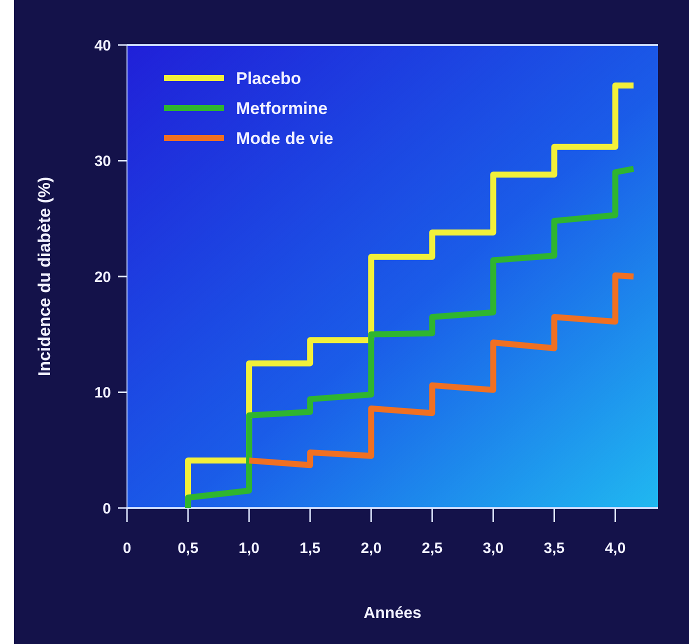  What do you see at coordinates (44, 276) in the screenshot?
I see `y-axis-title: Incidence du diabète (%)` at bounding box center [44, 276].